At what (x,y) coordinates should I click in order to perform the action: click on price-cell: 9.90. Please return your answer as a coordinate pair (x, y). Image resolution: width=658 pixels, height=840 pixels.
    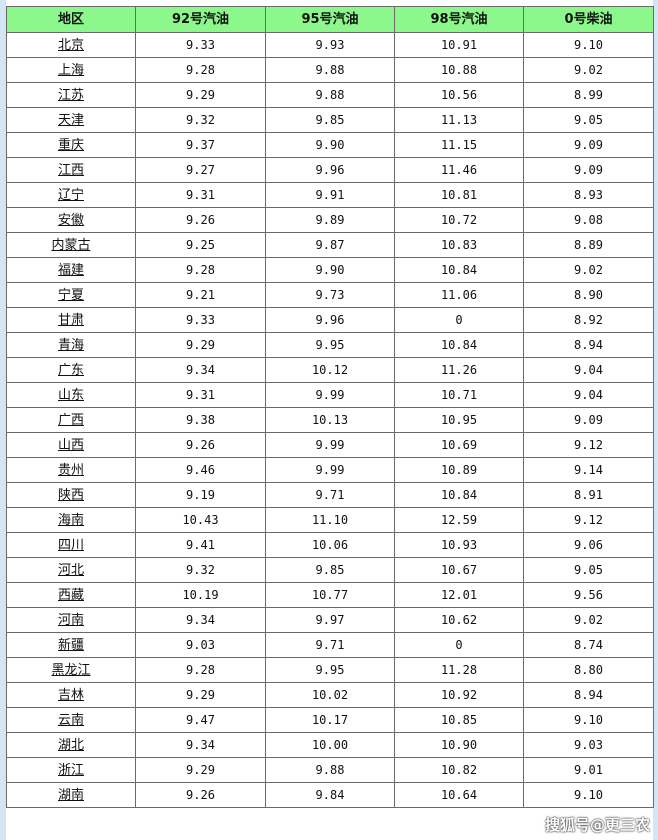
    Looking at the image, I should click on (330, 145).